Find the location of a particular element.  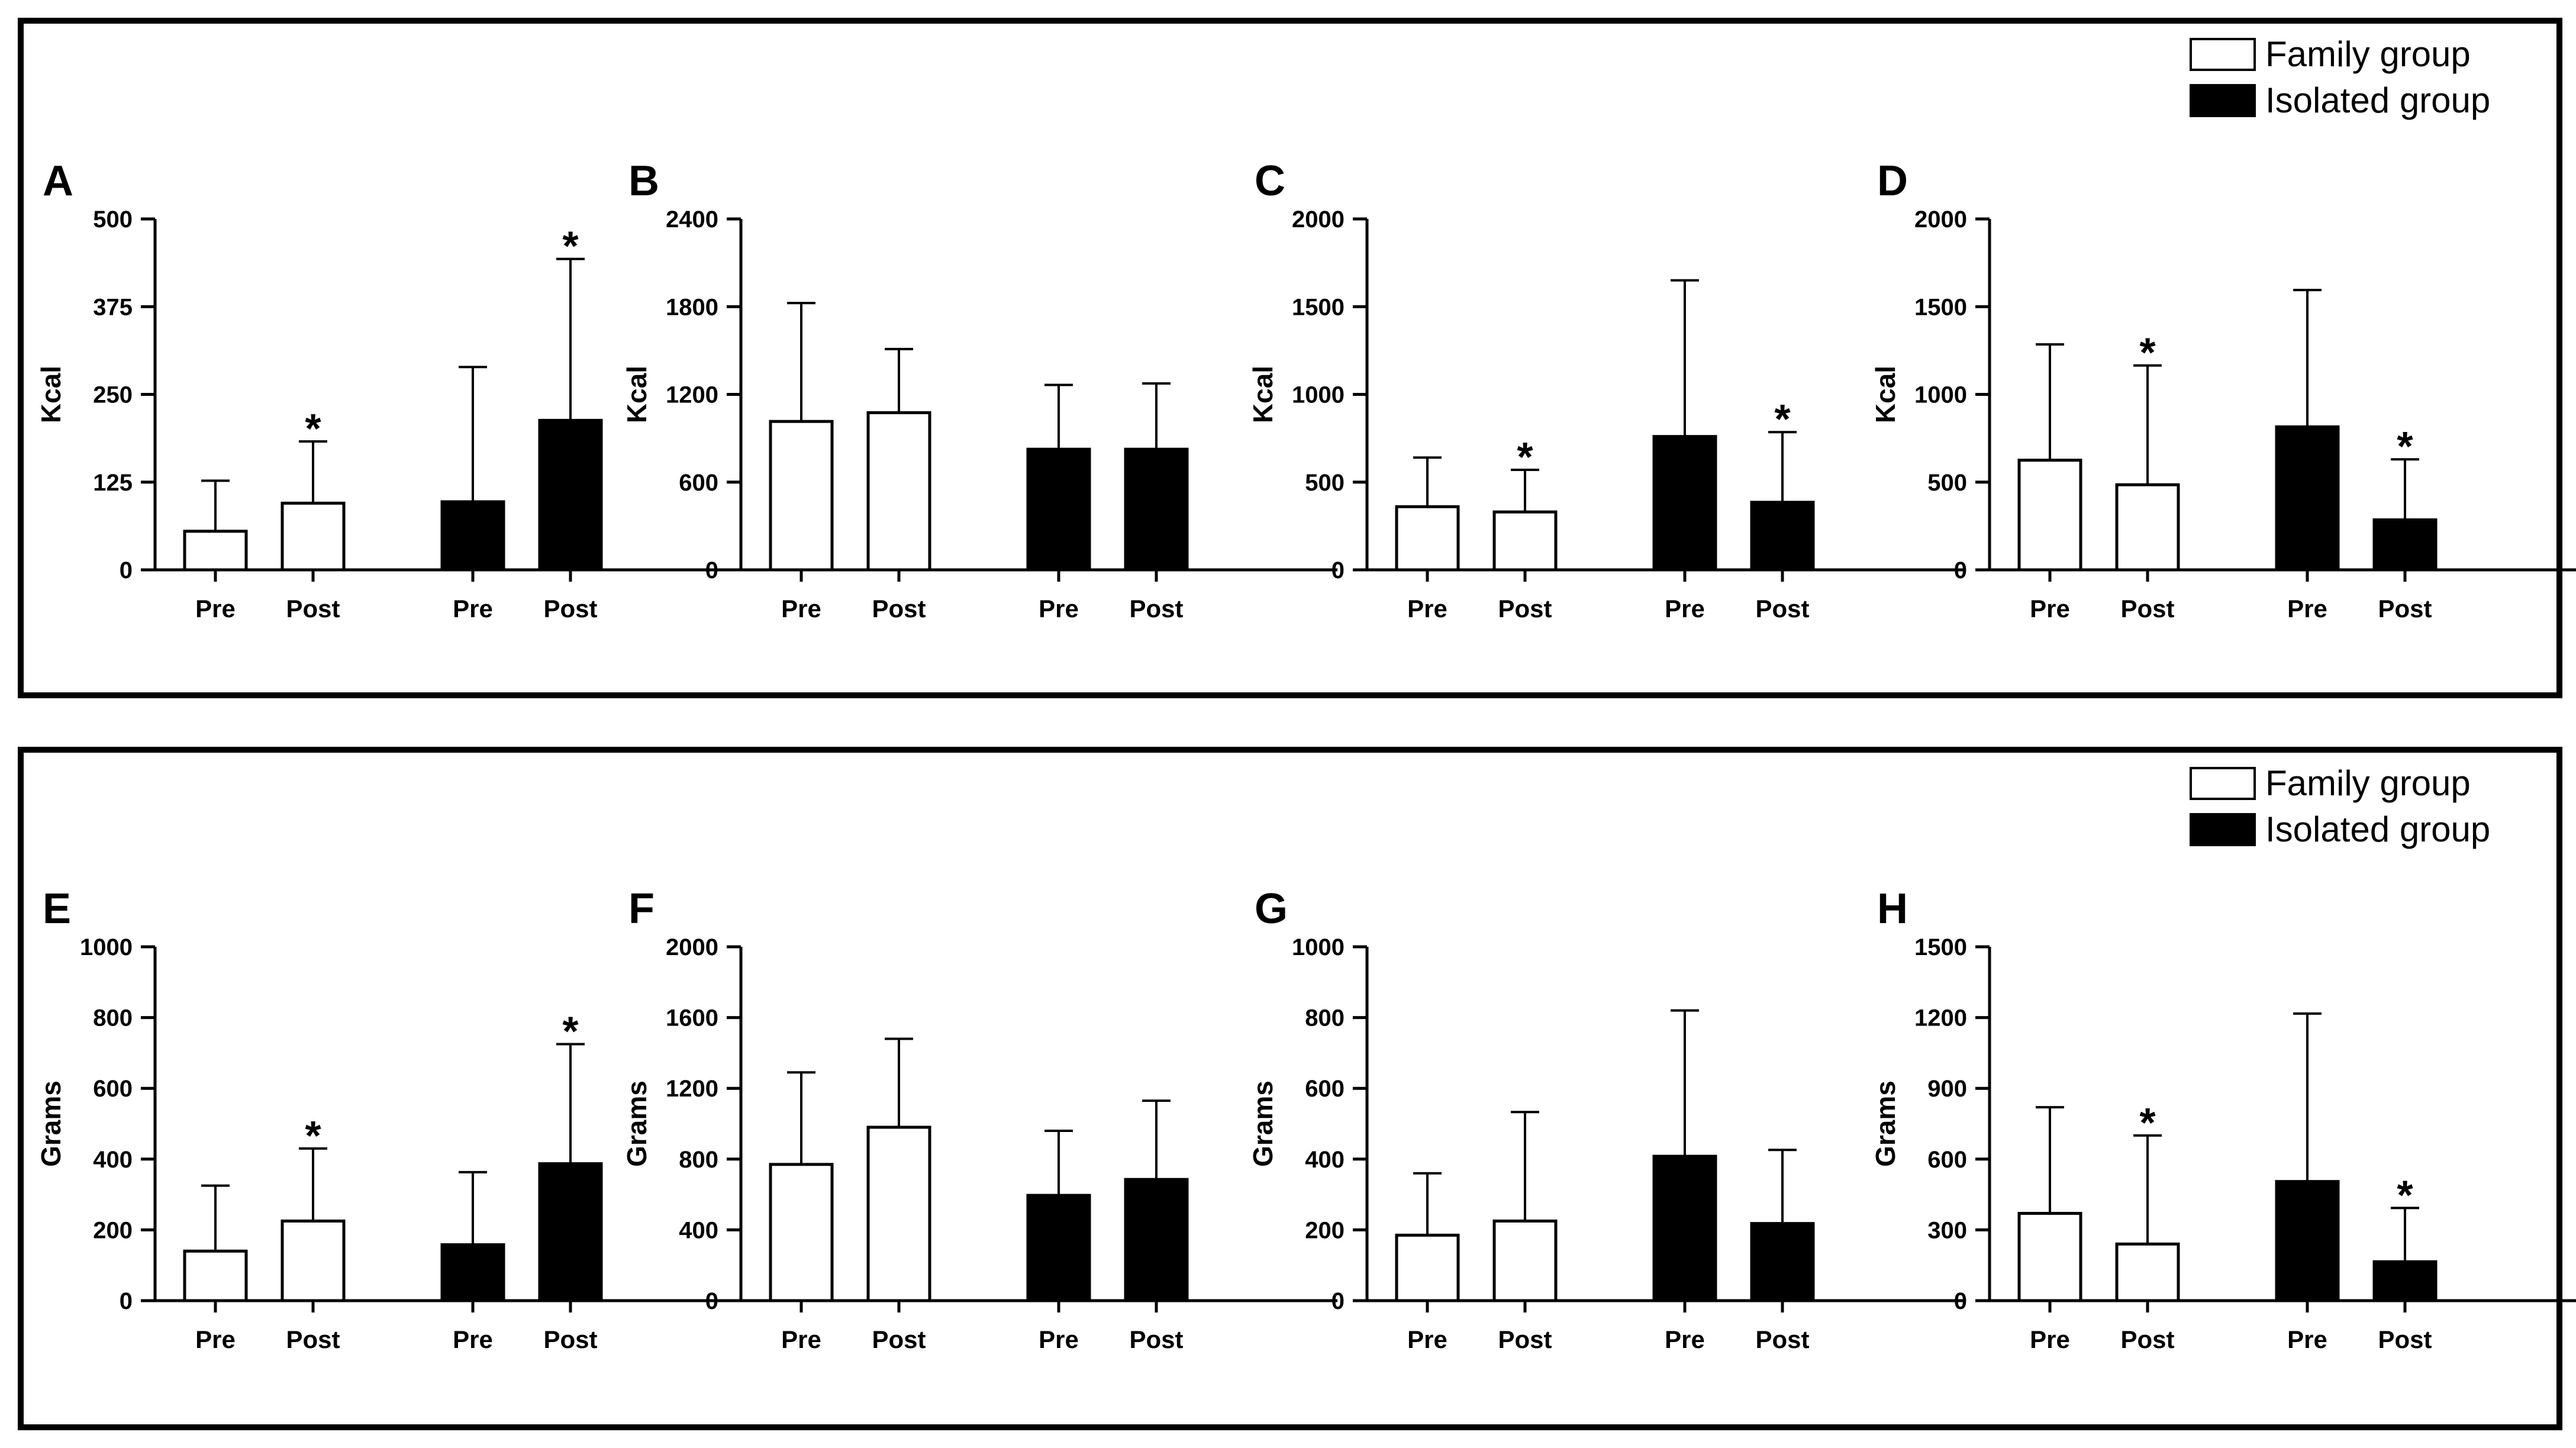

panel-letter: D is located at coordinates (1892, 181).